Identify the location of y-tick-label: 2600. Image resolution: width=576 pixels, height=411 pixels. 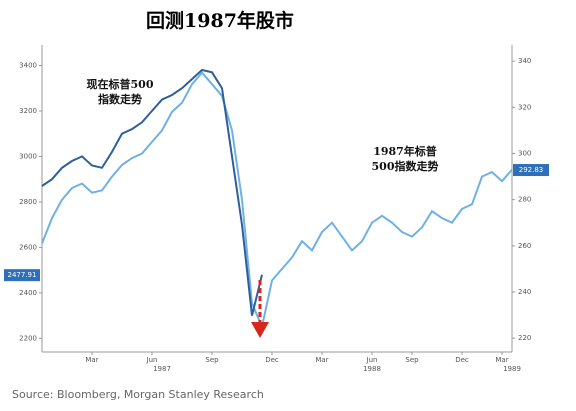
(28, 247).